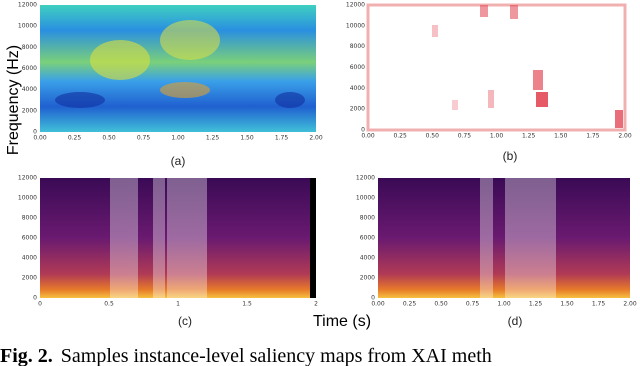  I want to click on x-axis-label: Time (s), so click(342, 321).